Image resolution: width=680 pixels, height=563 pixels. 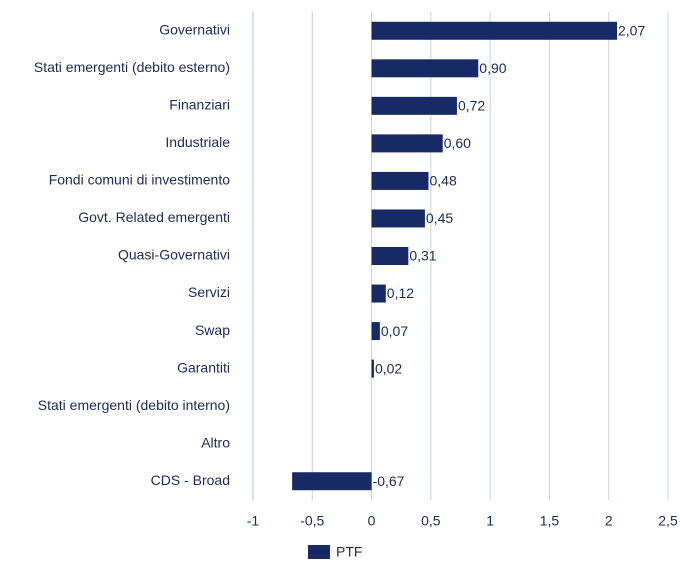 I want to click on x-tick-label: 0, so click(x=372, y=521).